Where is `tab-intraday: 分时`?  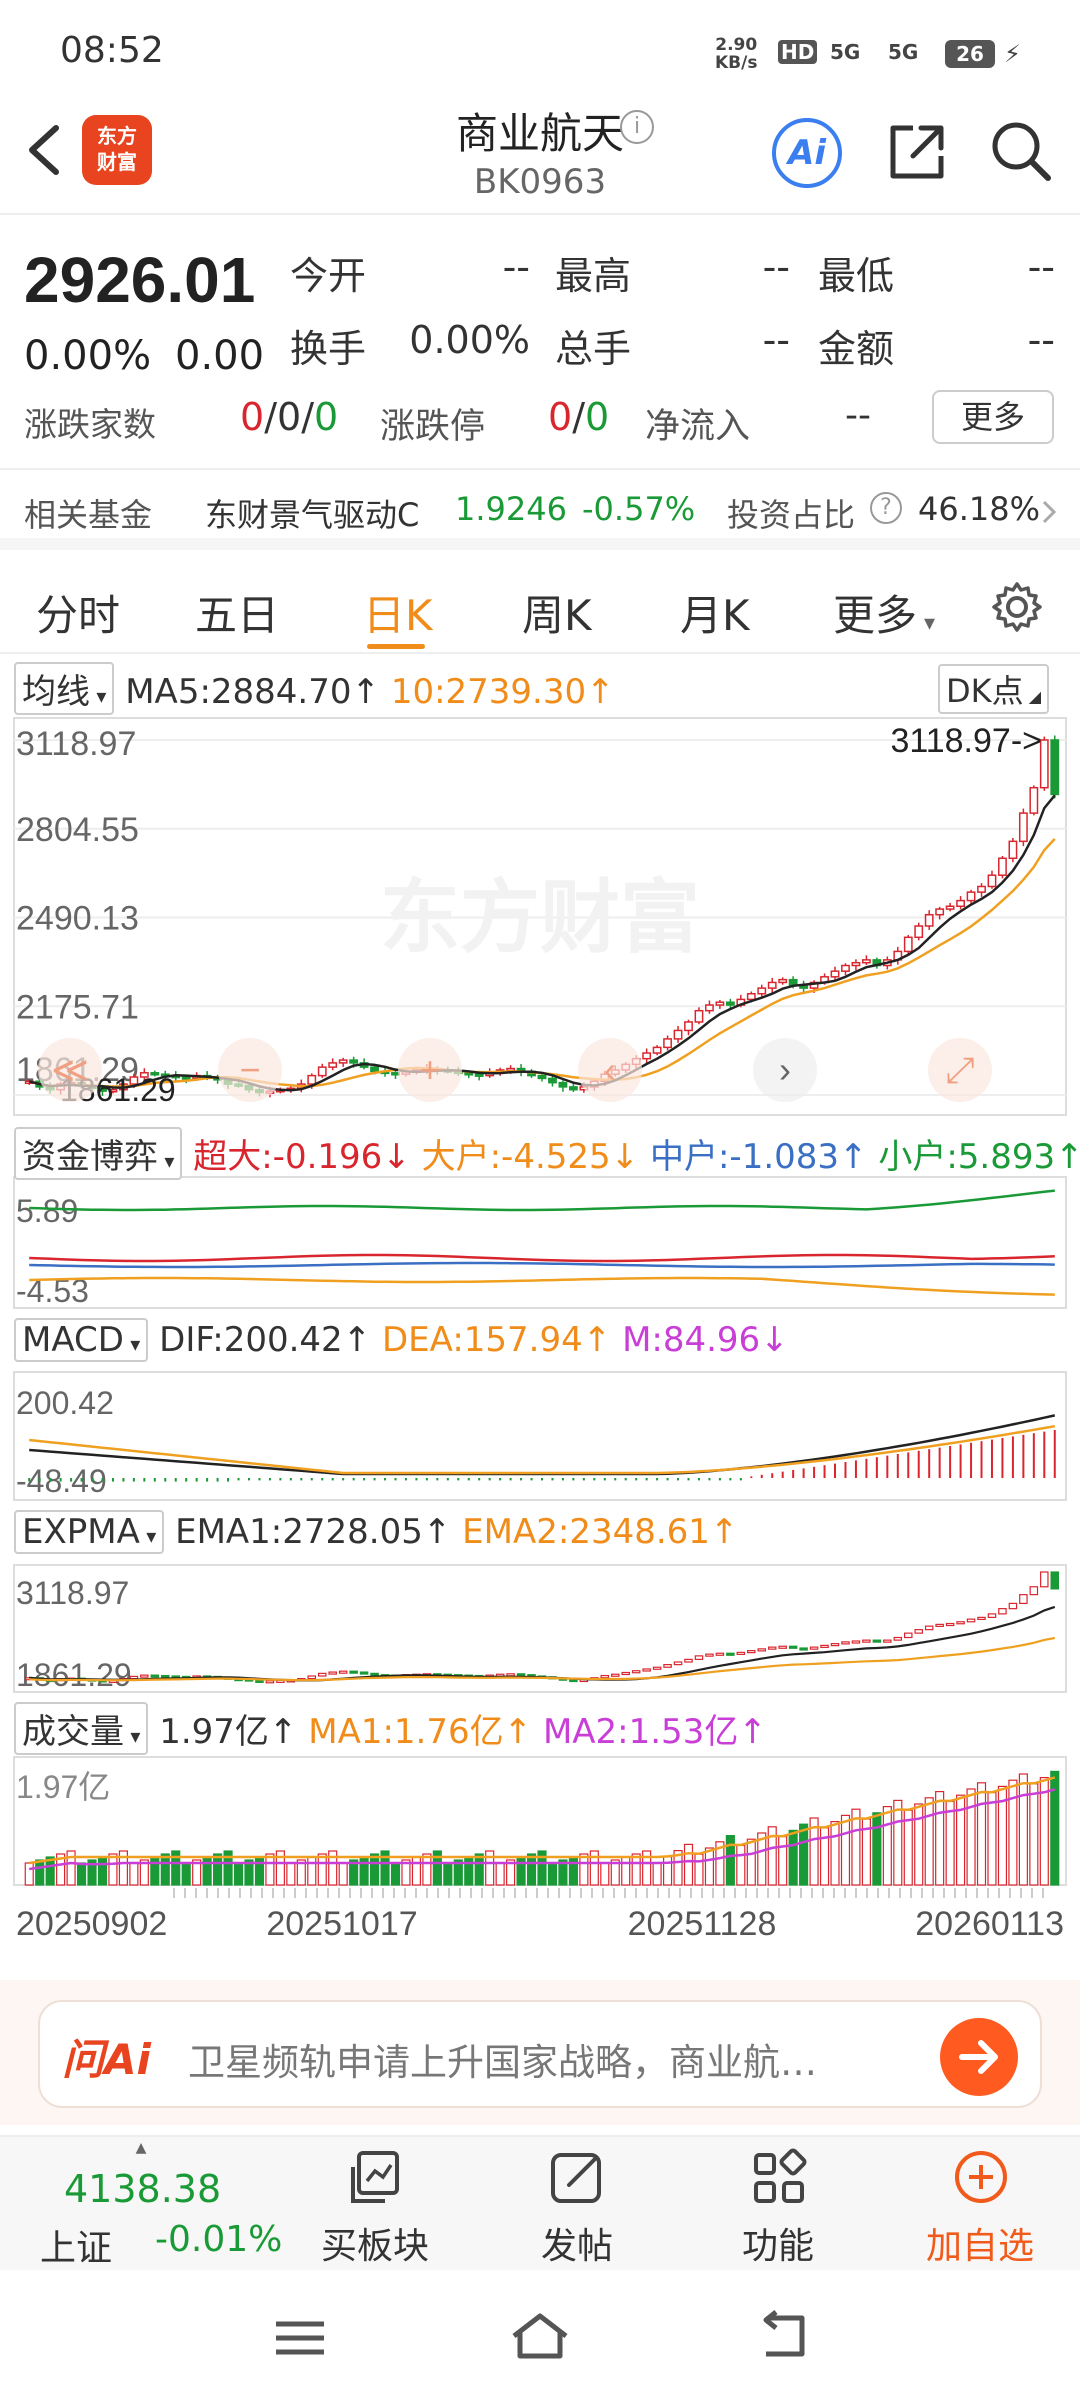
tab-intraday: 分时 is located at coordinates (78, 615).